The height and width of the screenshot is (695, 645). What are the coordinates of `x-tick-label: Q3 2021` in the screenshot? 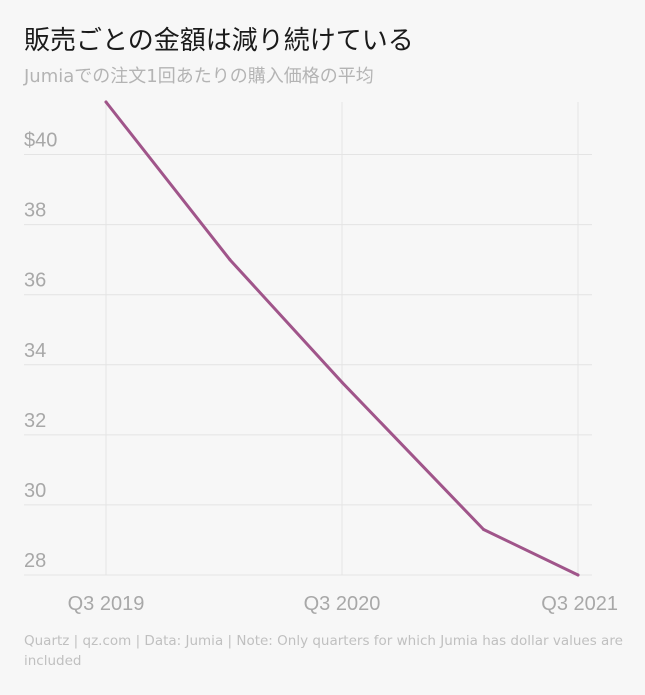 It's located at (579, 604).